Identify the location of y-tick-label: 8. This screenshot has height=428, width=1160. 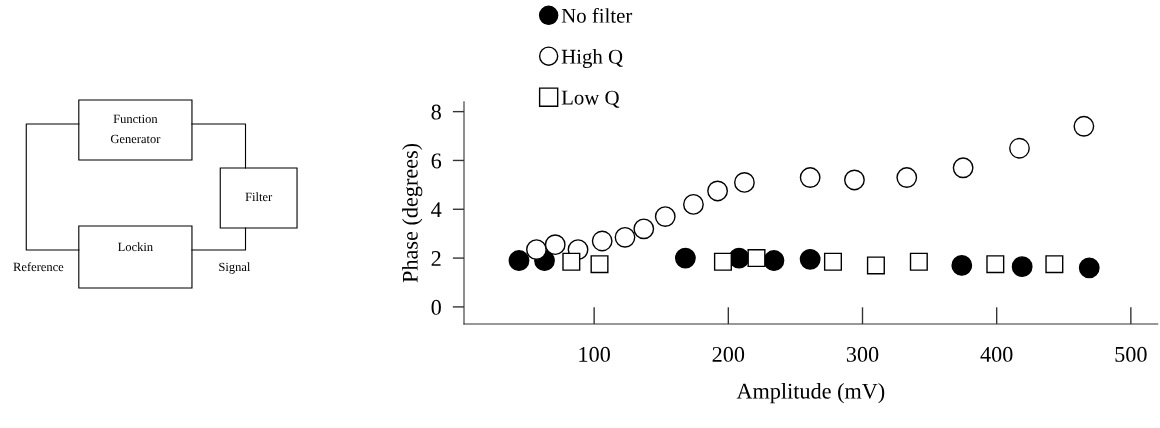
(436, 112).